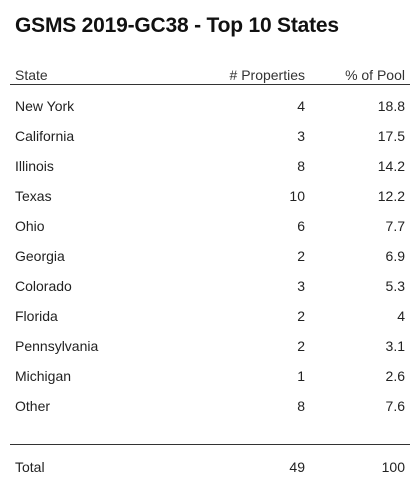 This screenshot has height=487, width=420. Describe the element at coordinates (36, 316) in the screenshot. I see `state-cell: Florida` at that location.